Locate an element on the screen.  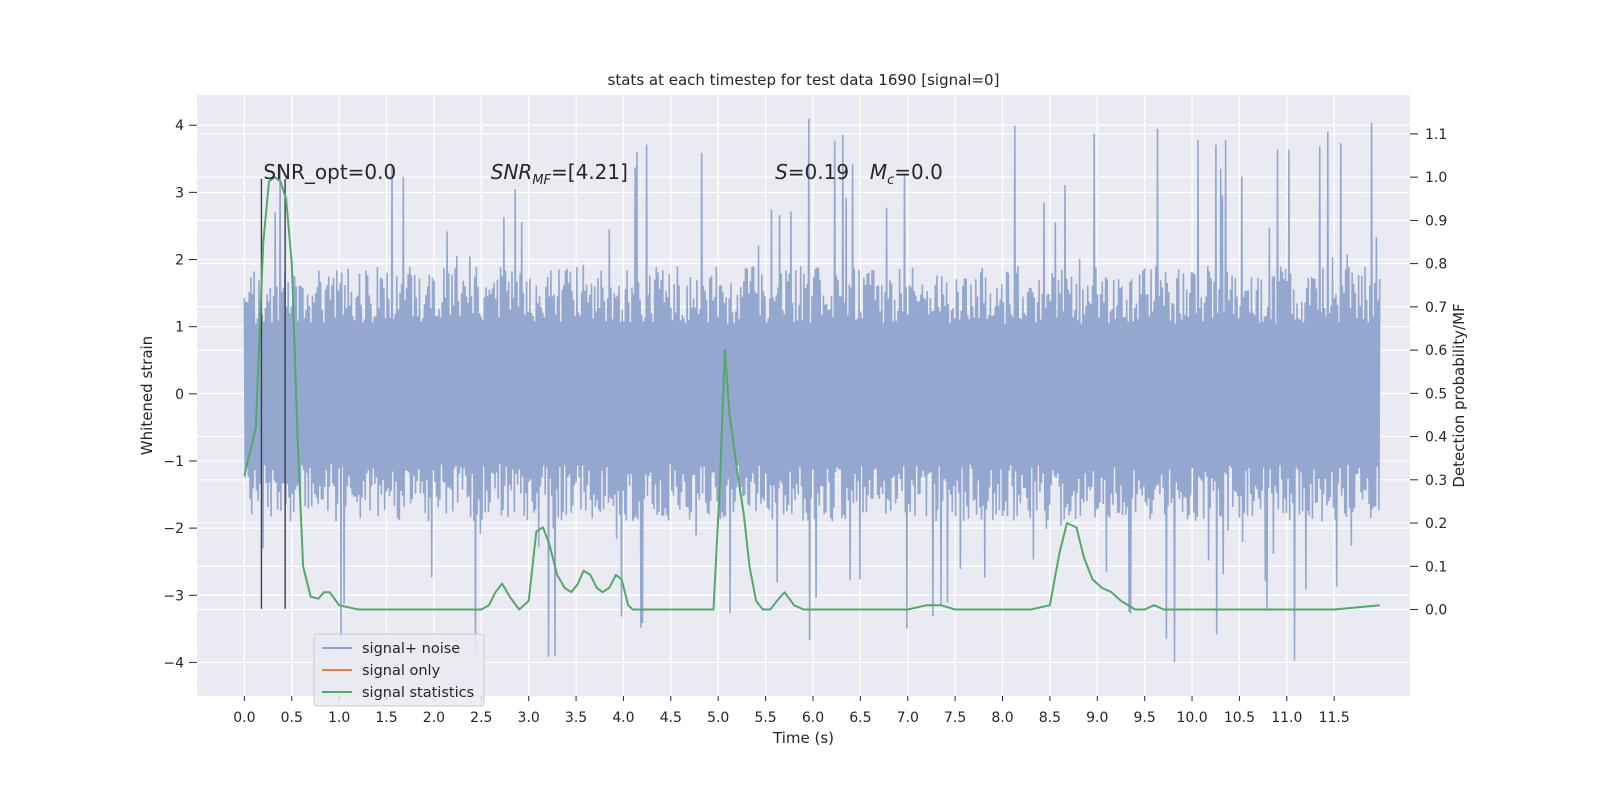
y-tick-label-left: 0 is located at coordinates (179, 395).